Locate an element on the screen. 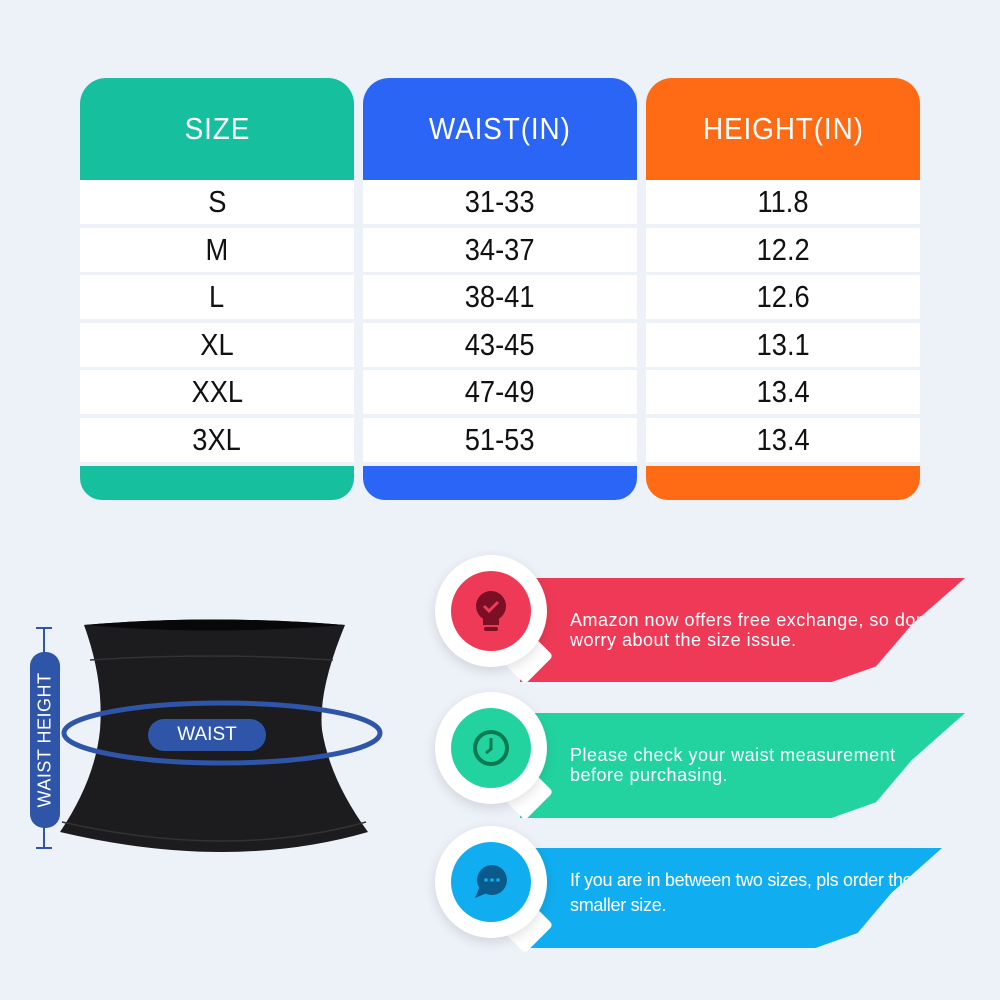 Image resolution: width=1000 pixels, height=1000 pixels. waist-height-label: WAIST HEIGHT is located at coordinates (44, 740).